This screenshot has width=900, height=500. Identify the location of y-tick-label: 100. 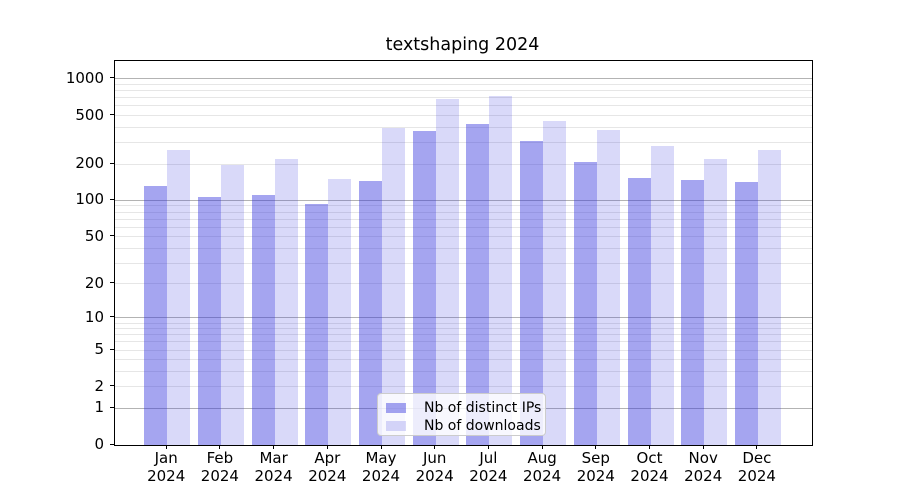
(89, 199).